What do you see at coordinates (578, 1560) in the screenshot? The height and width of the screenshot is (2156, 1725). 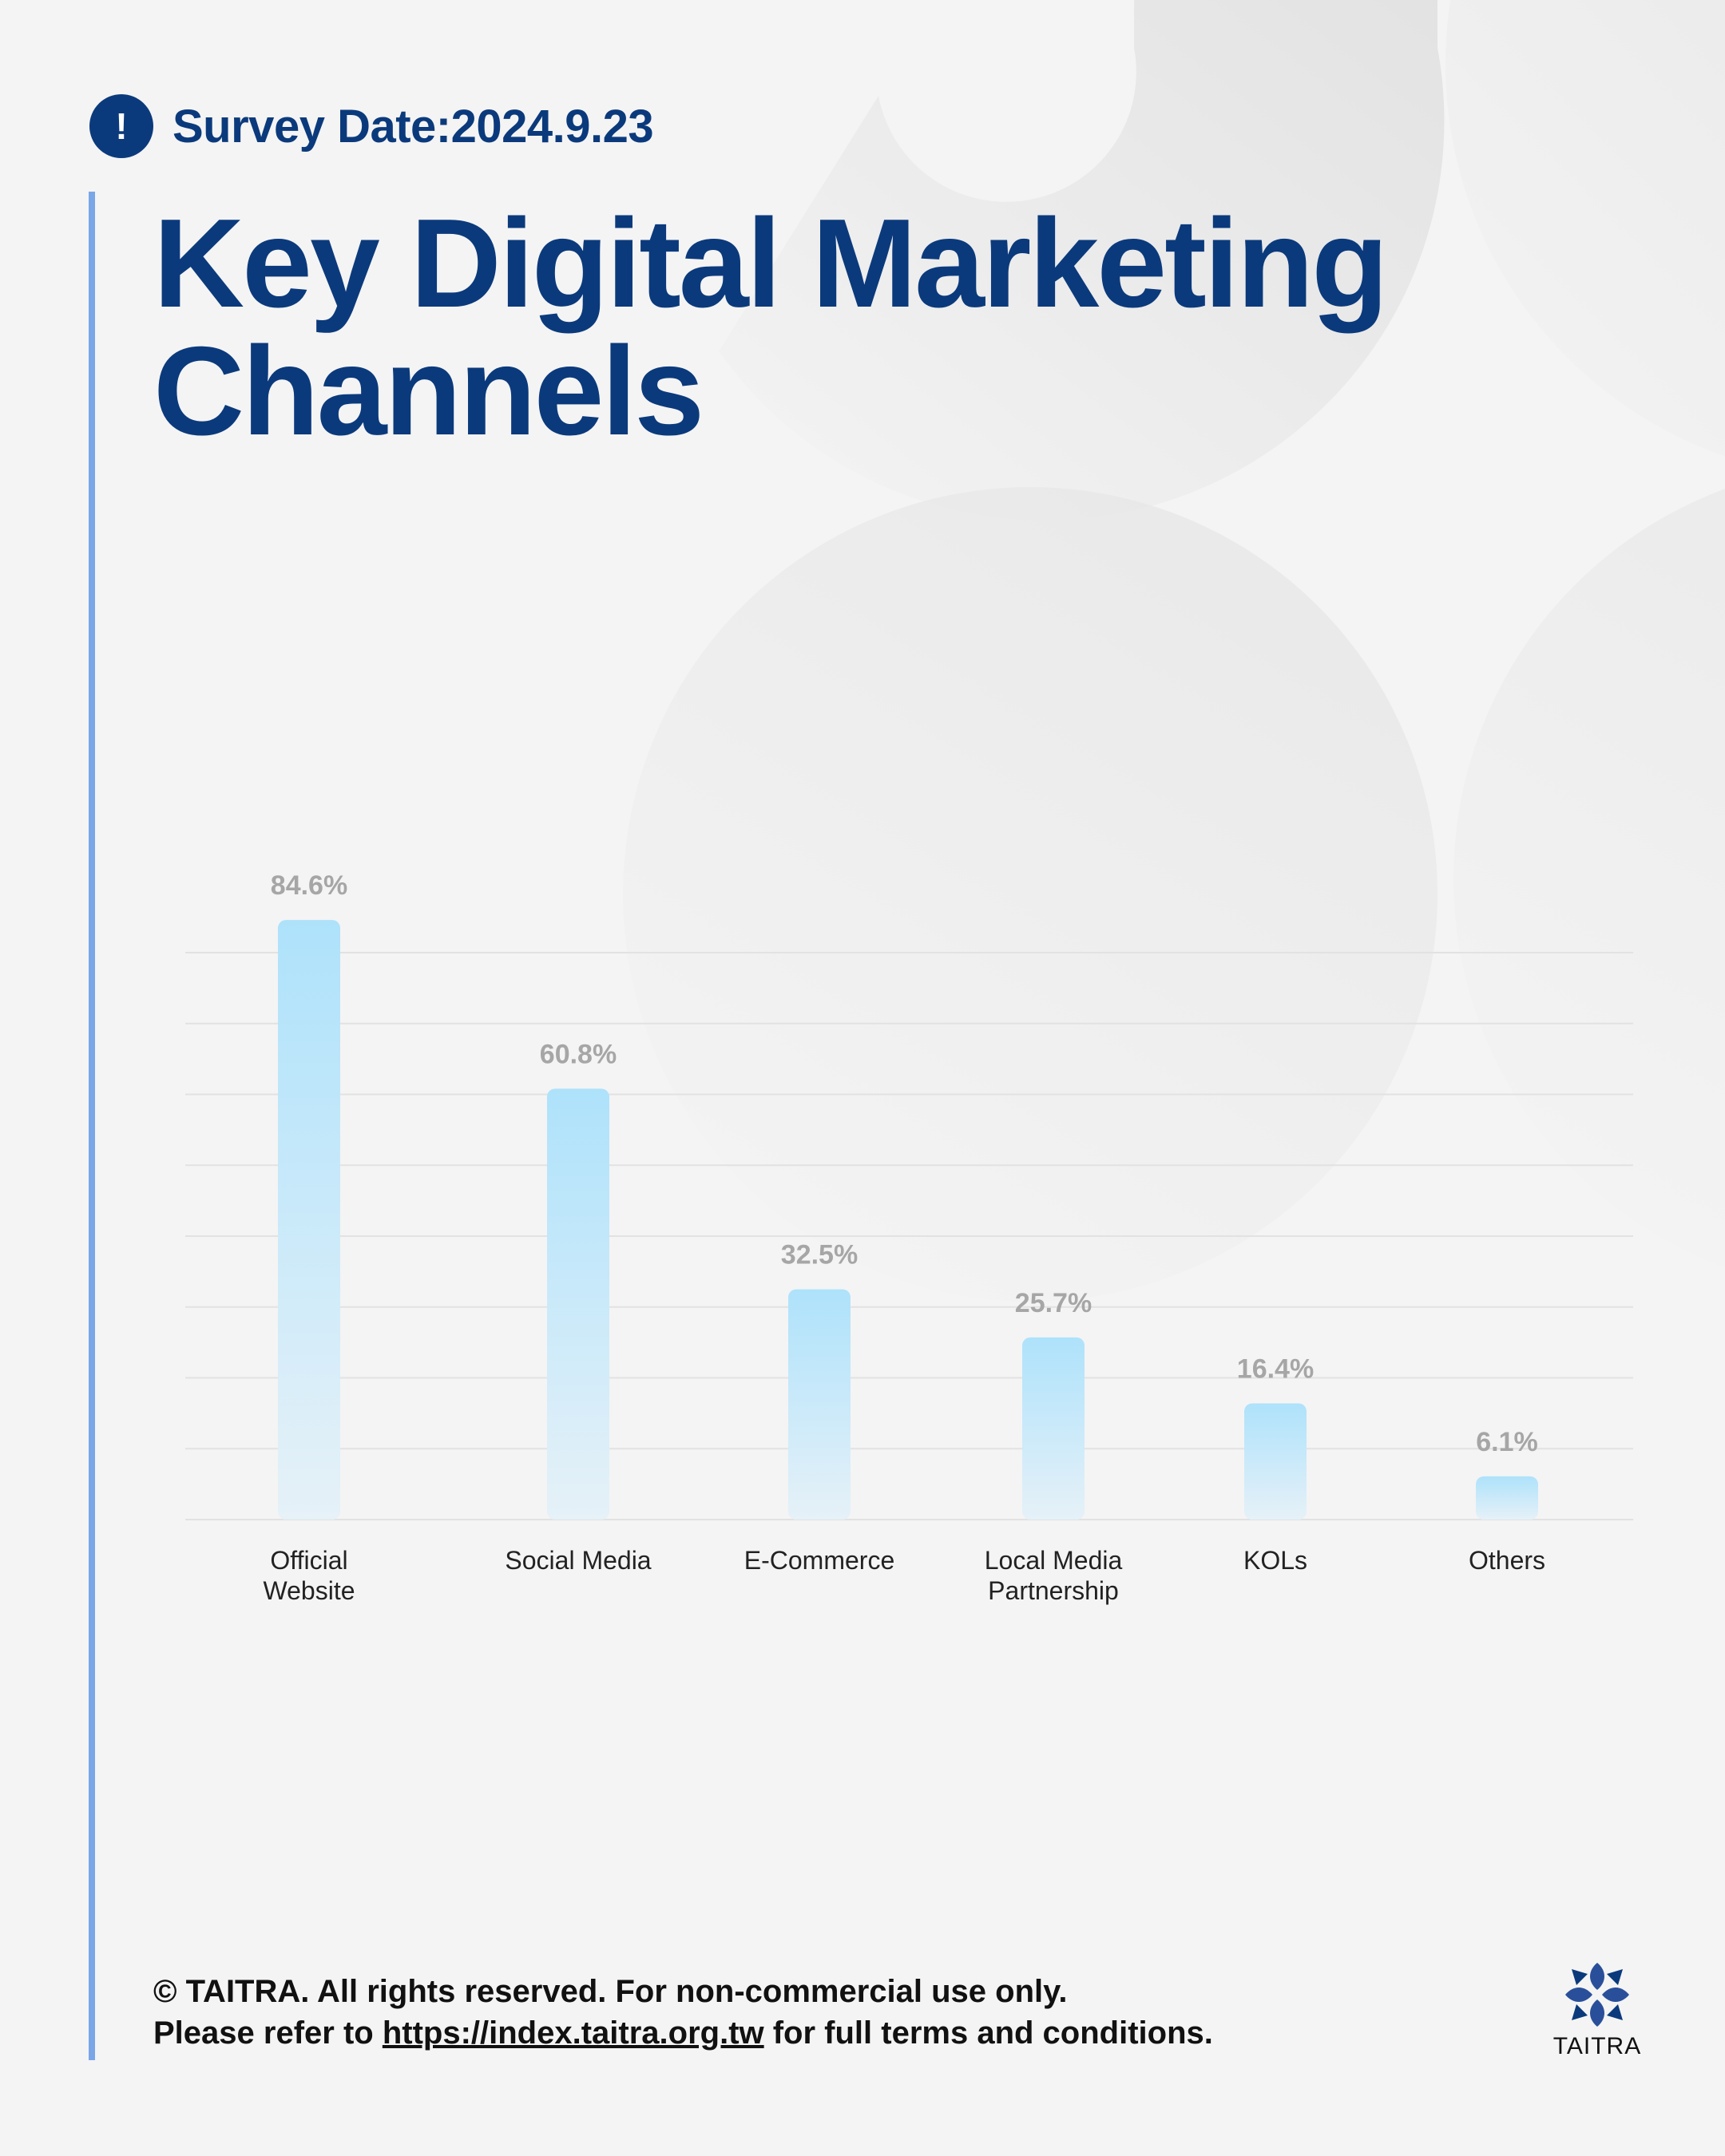 I see `category-label: Social Media` at bounding box center [578, 1560].